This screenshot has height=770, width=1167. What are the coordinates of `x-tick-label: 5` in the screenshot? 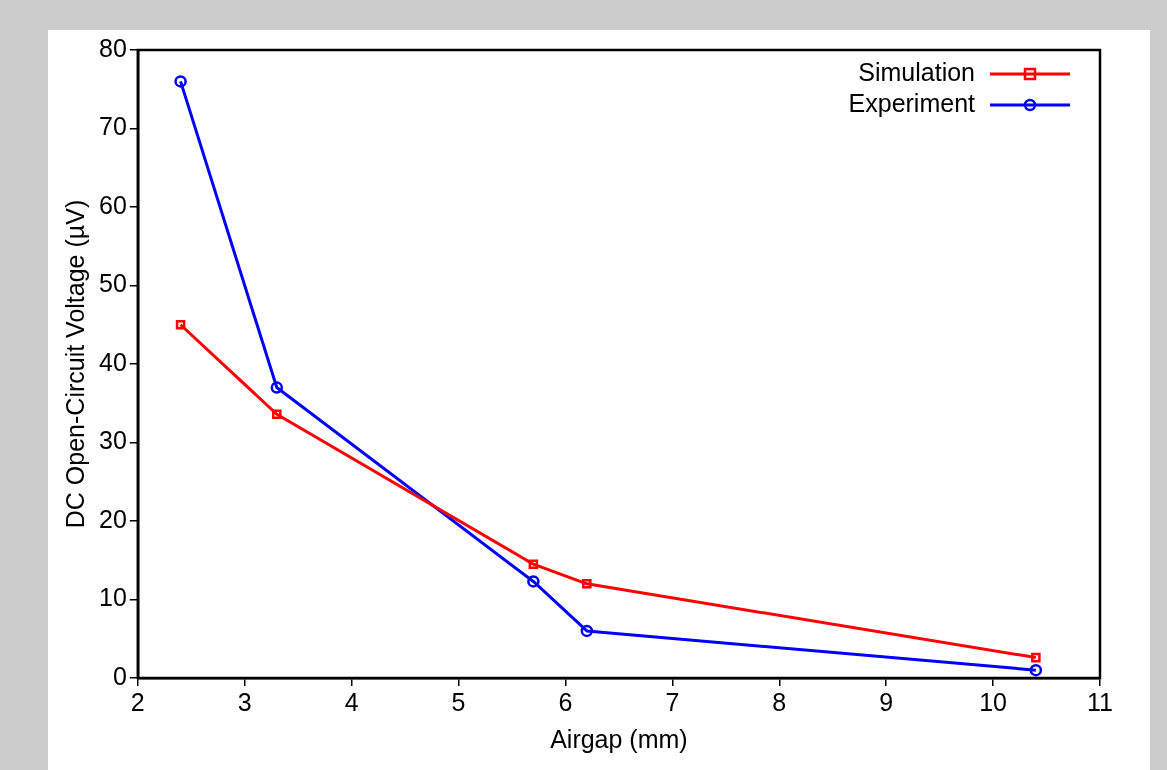 It's located at (458, 701).